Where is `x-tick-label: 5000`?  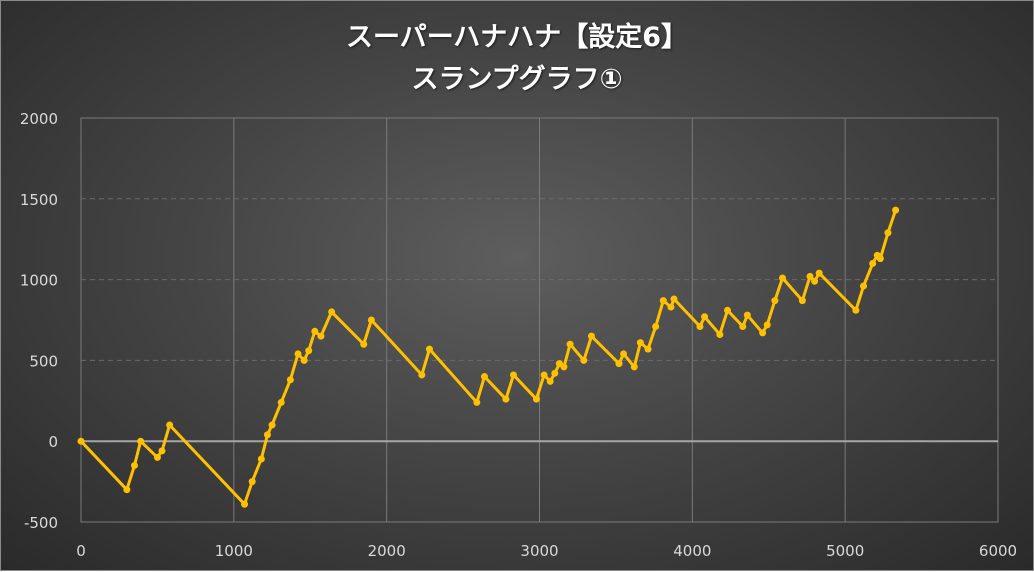 x-tick-label: 5000 is located at coordinates (845, 551).